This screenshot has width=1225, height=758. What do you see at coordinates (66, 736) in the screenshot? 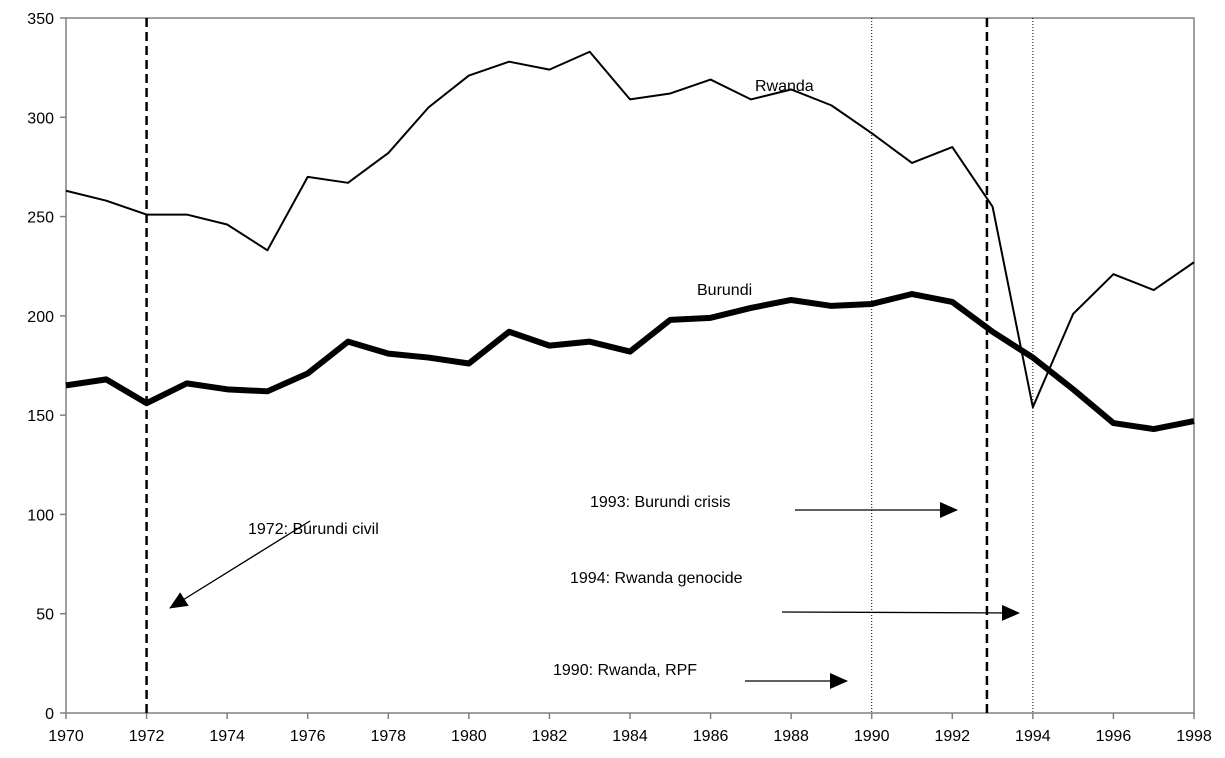
I see `x-tick-label: 1970` at bounding box center [66, 736].